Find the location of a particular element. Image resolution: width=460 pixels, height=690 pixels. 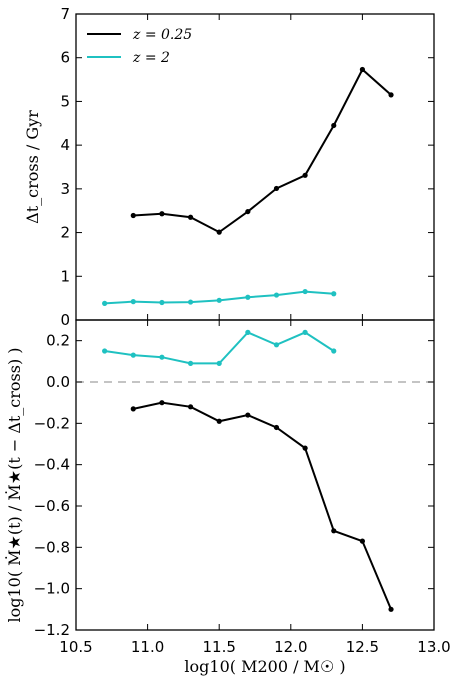

x-axis-label: log10( M200 / M☉ ) is located at coordinates (264, 666).